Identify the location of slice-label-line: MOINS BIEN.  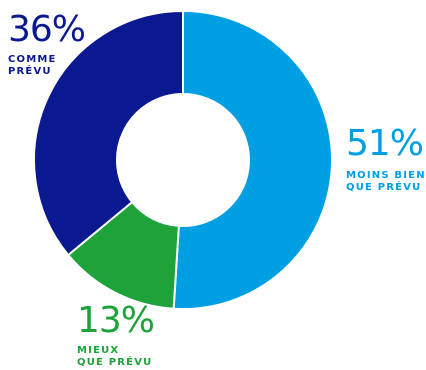
(386, 175).